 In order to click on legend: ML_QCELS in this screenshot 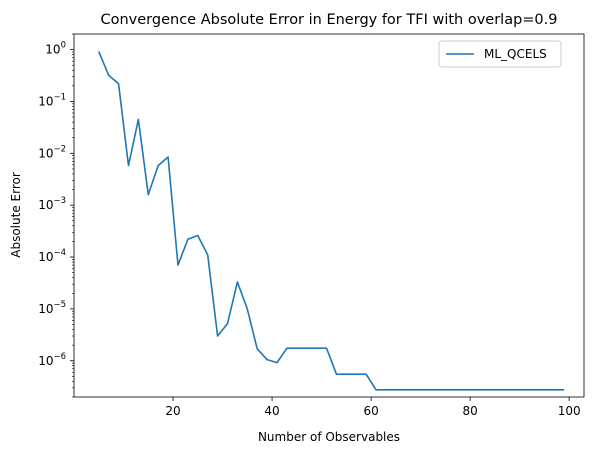, I will do `click(500, 54)`.